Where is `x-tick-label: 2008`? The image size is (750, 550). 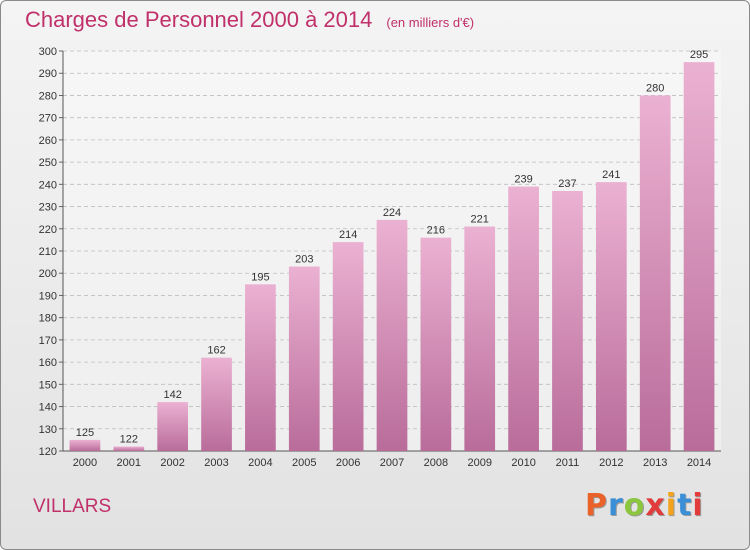 x-tick-label: 2008 is located at coordinates (436, 463).